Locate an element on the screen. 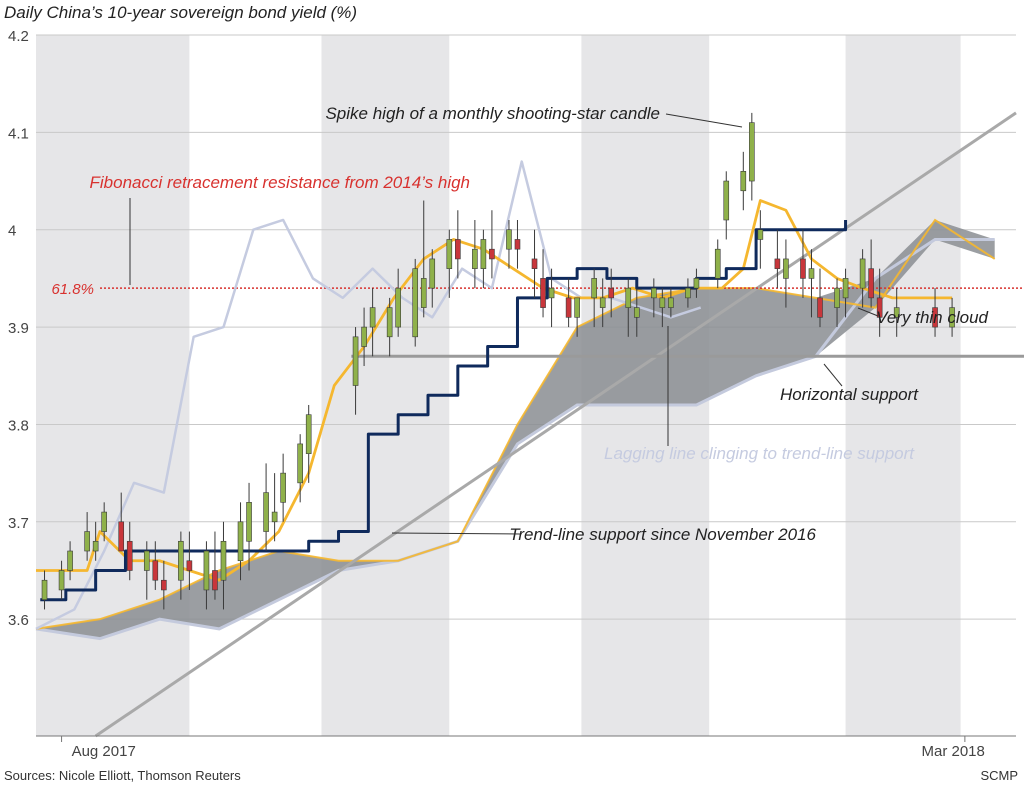  x-tick-label: Aug 2017 is located at coordinates (104, 751).